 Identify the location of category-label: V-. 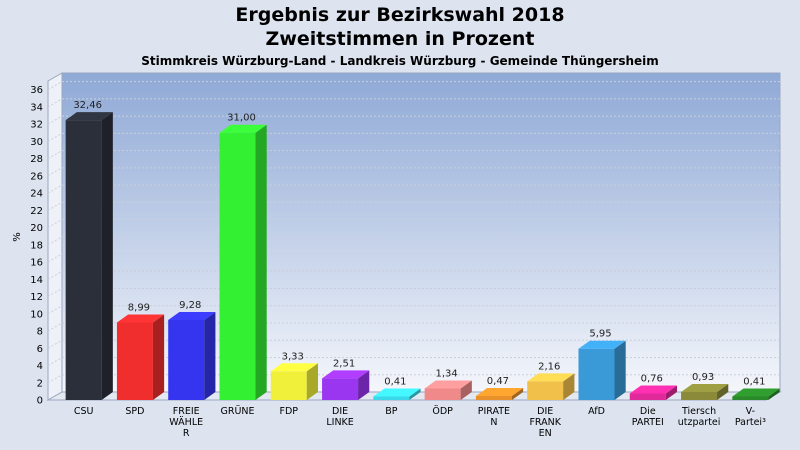
(750, 411).